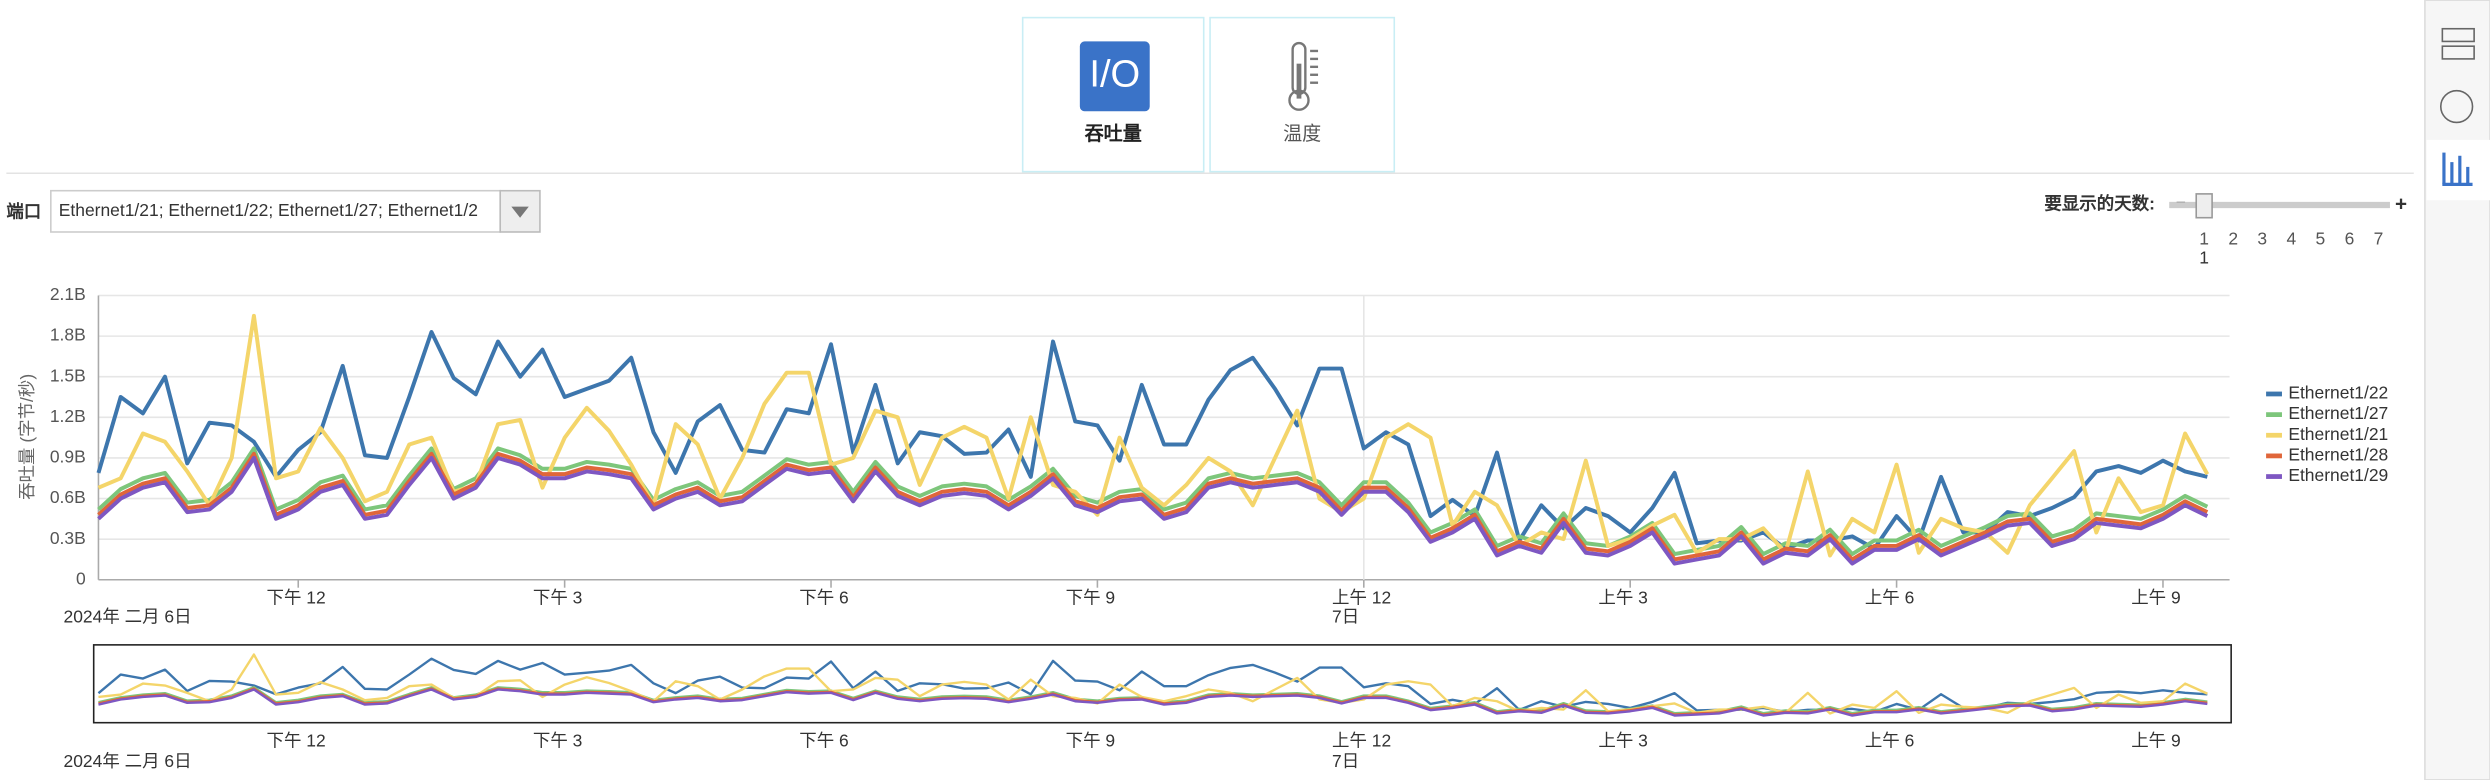 The height and width of the screenshot is (780, 2490). What do you see at coordinates (1361, 740) in the screenshot?
I see `navigator-tick-label: 上午 12` at bounding box center [1361, 740].